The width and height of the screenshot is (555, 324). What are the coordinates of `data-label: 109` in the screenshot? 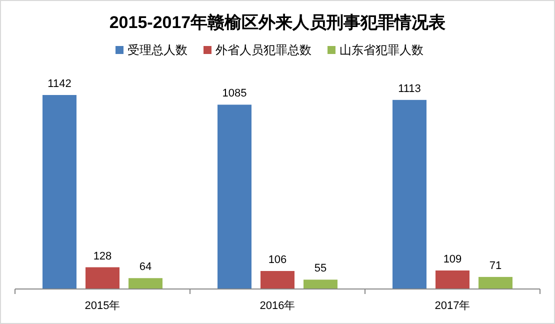 It's located at (452, 259).